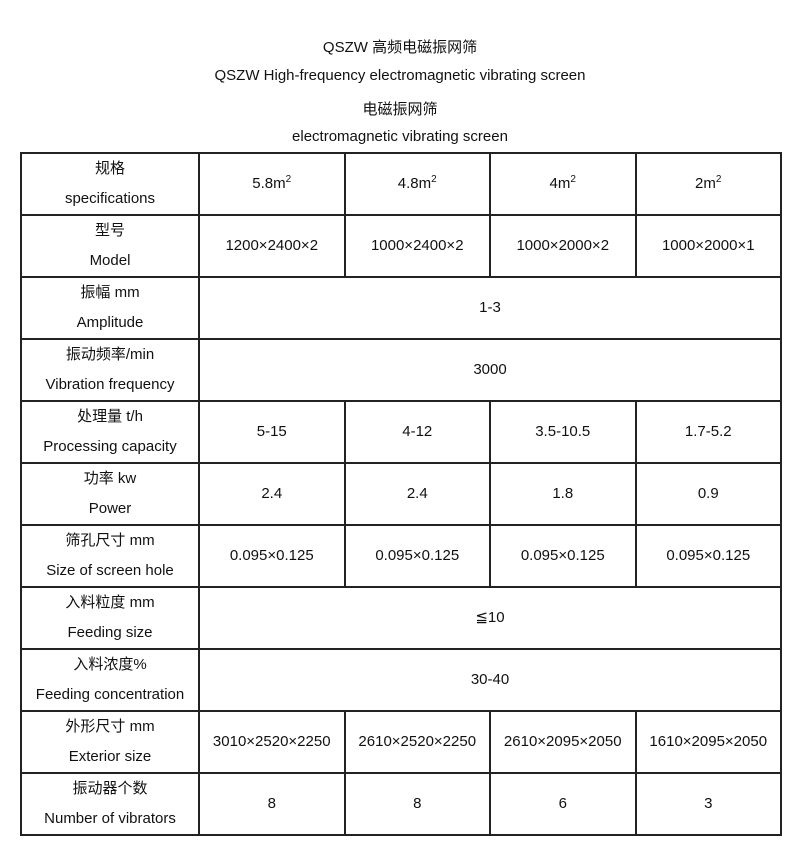 Image resolution: width=800 pixels, height=864 pixels. I want to click on cell-value: 2m, so click(705, 183).